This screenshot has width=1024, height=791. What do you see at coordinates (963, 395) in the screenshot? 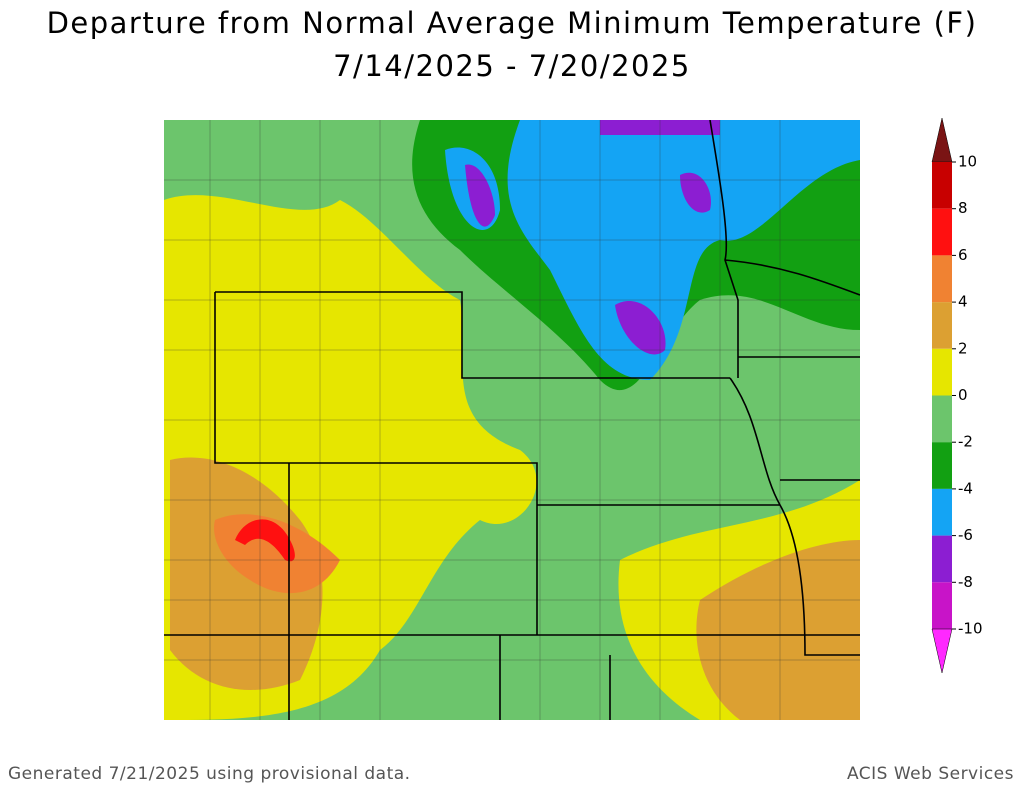
I see `legend-tick-label: 0` at bounding box center [963, 395].